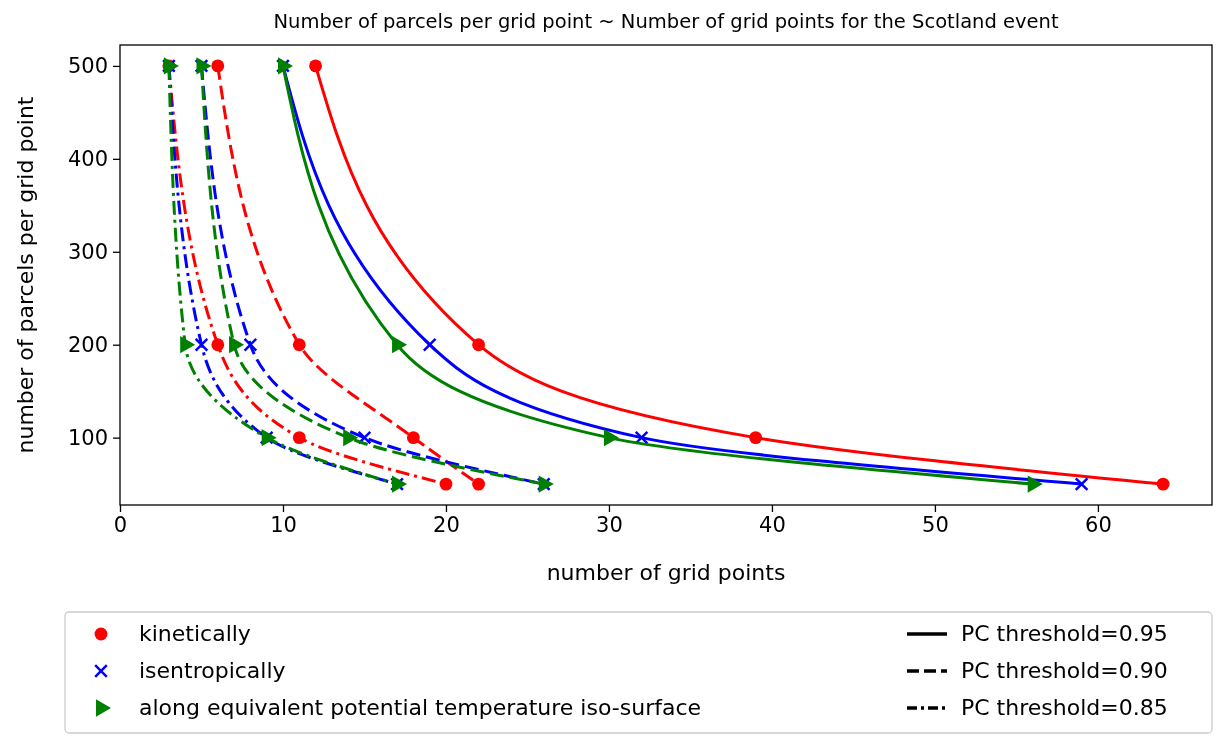 The width and height of the screenshot is (1229, 736). Describe the element at coordinates (609, 524) in the screenshot. I see `x-tick-label: 30` at that location.